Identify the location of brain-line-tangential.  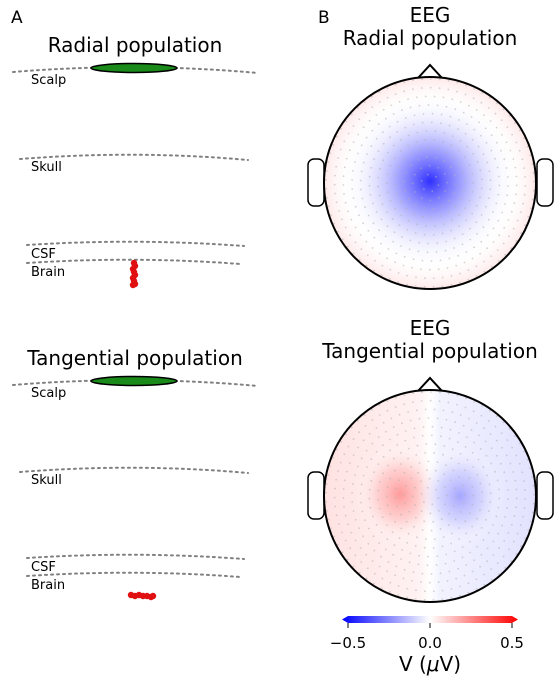
(133, 574).